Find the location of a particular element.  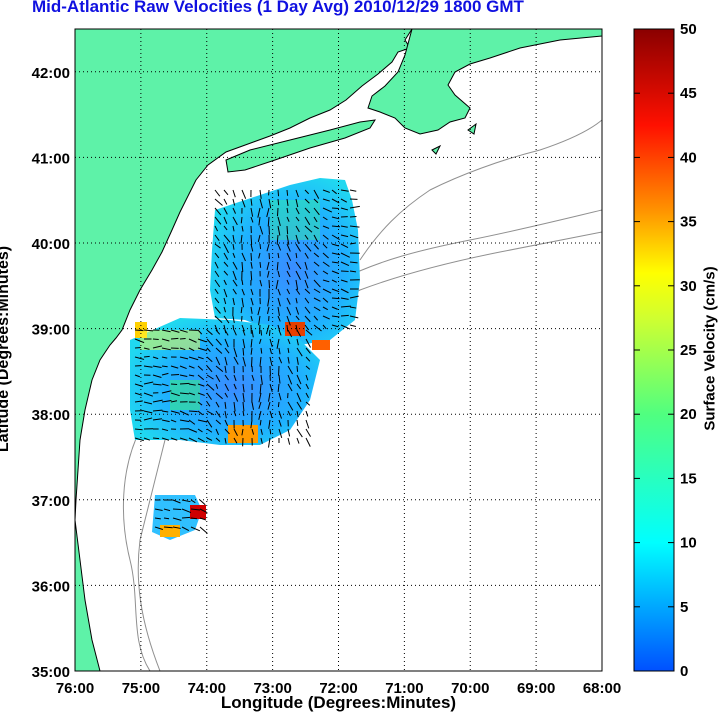

land-newengland is located at coordinates (484, 82).